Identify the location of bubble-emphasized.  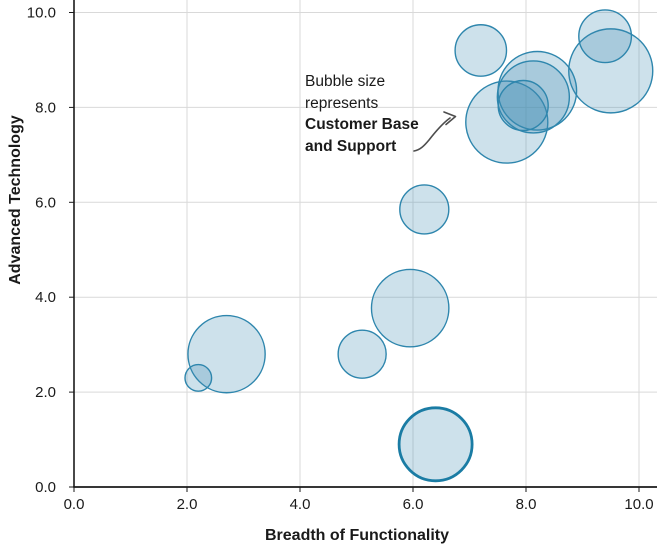
(435, 444).